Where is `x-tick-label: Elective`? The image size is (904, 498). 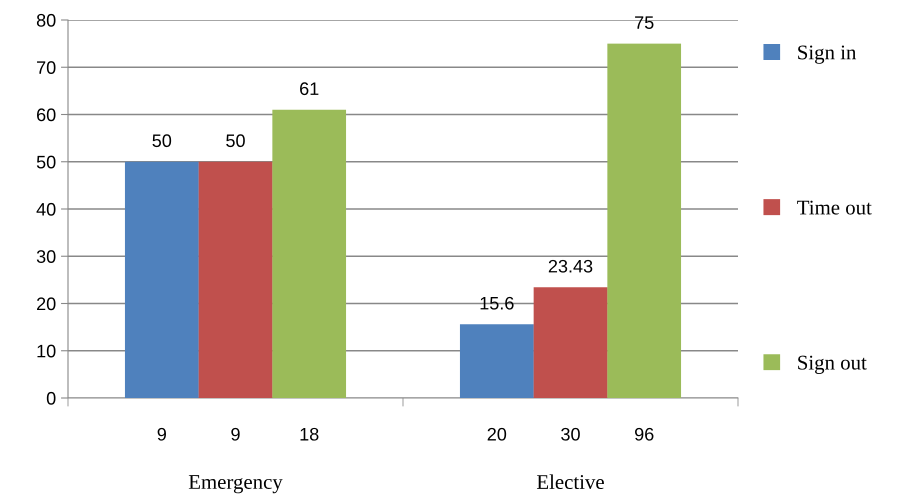 x-tick-label: Elective is located at coordinates (570, 482).